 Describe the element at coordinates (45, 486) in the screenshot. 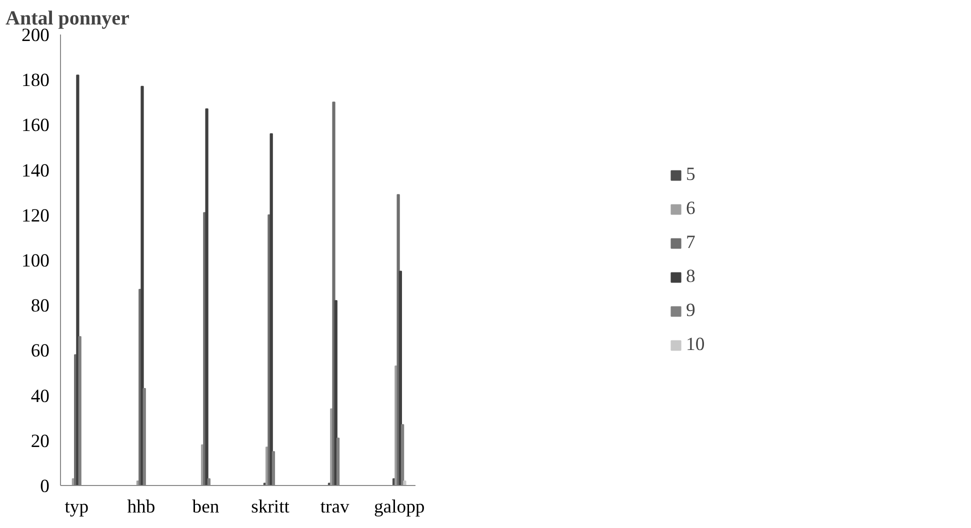

I see `y-tick-label: 0` at that location.